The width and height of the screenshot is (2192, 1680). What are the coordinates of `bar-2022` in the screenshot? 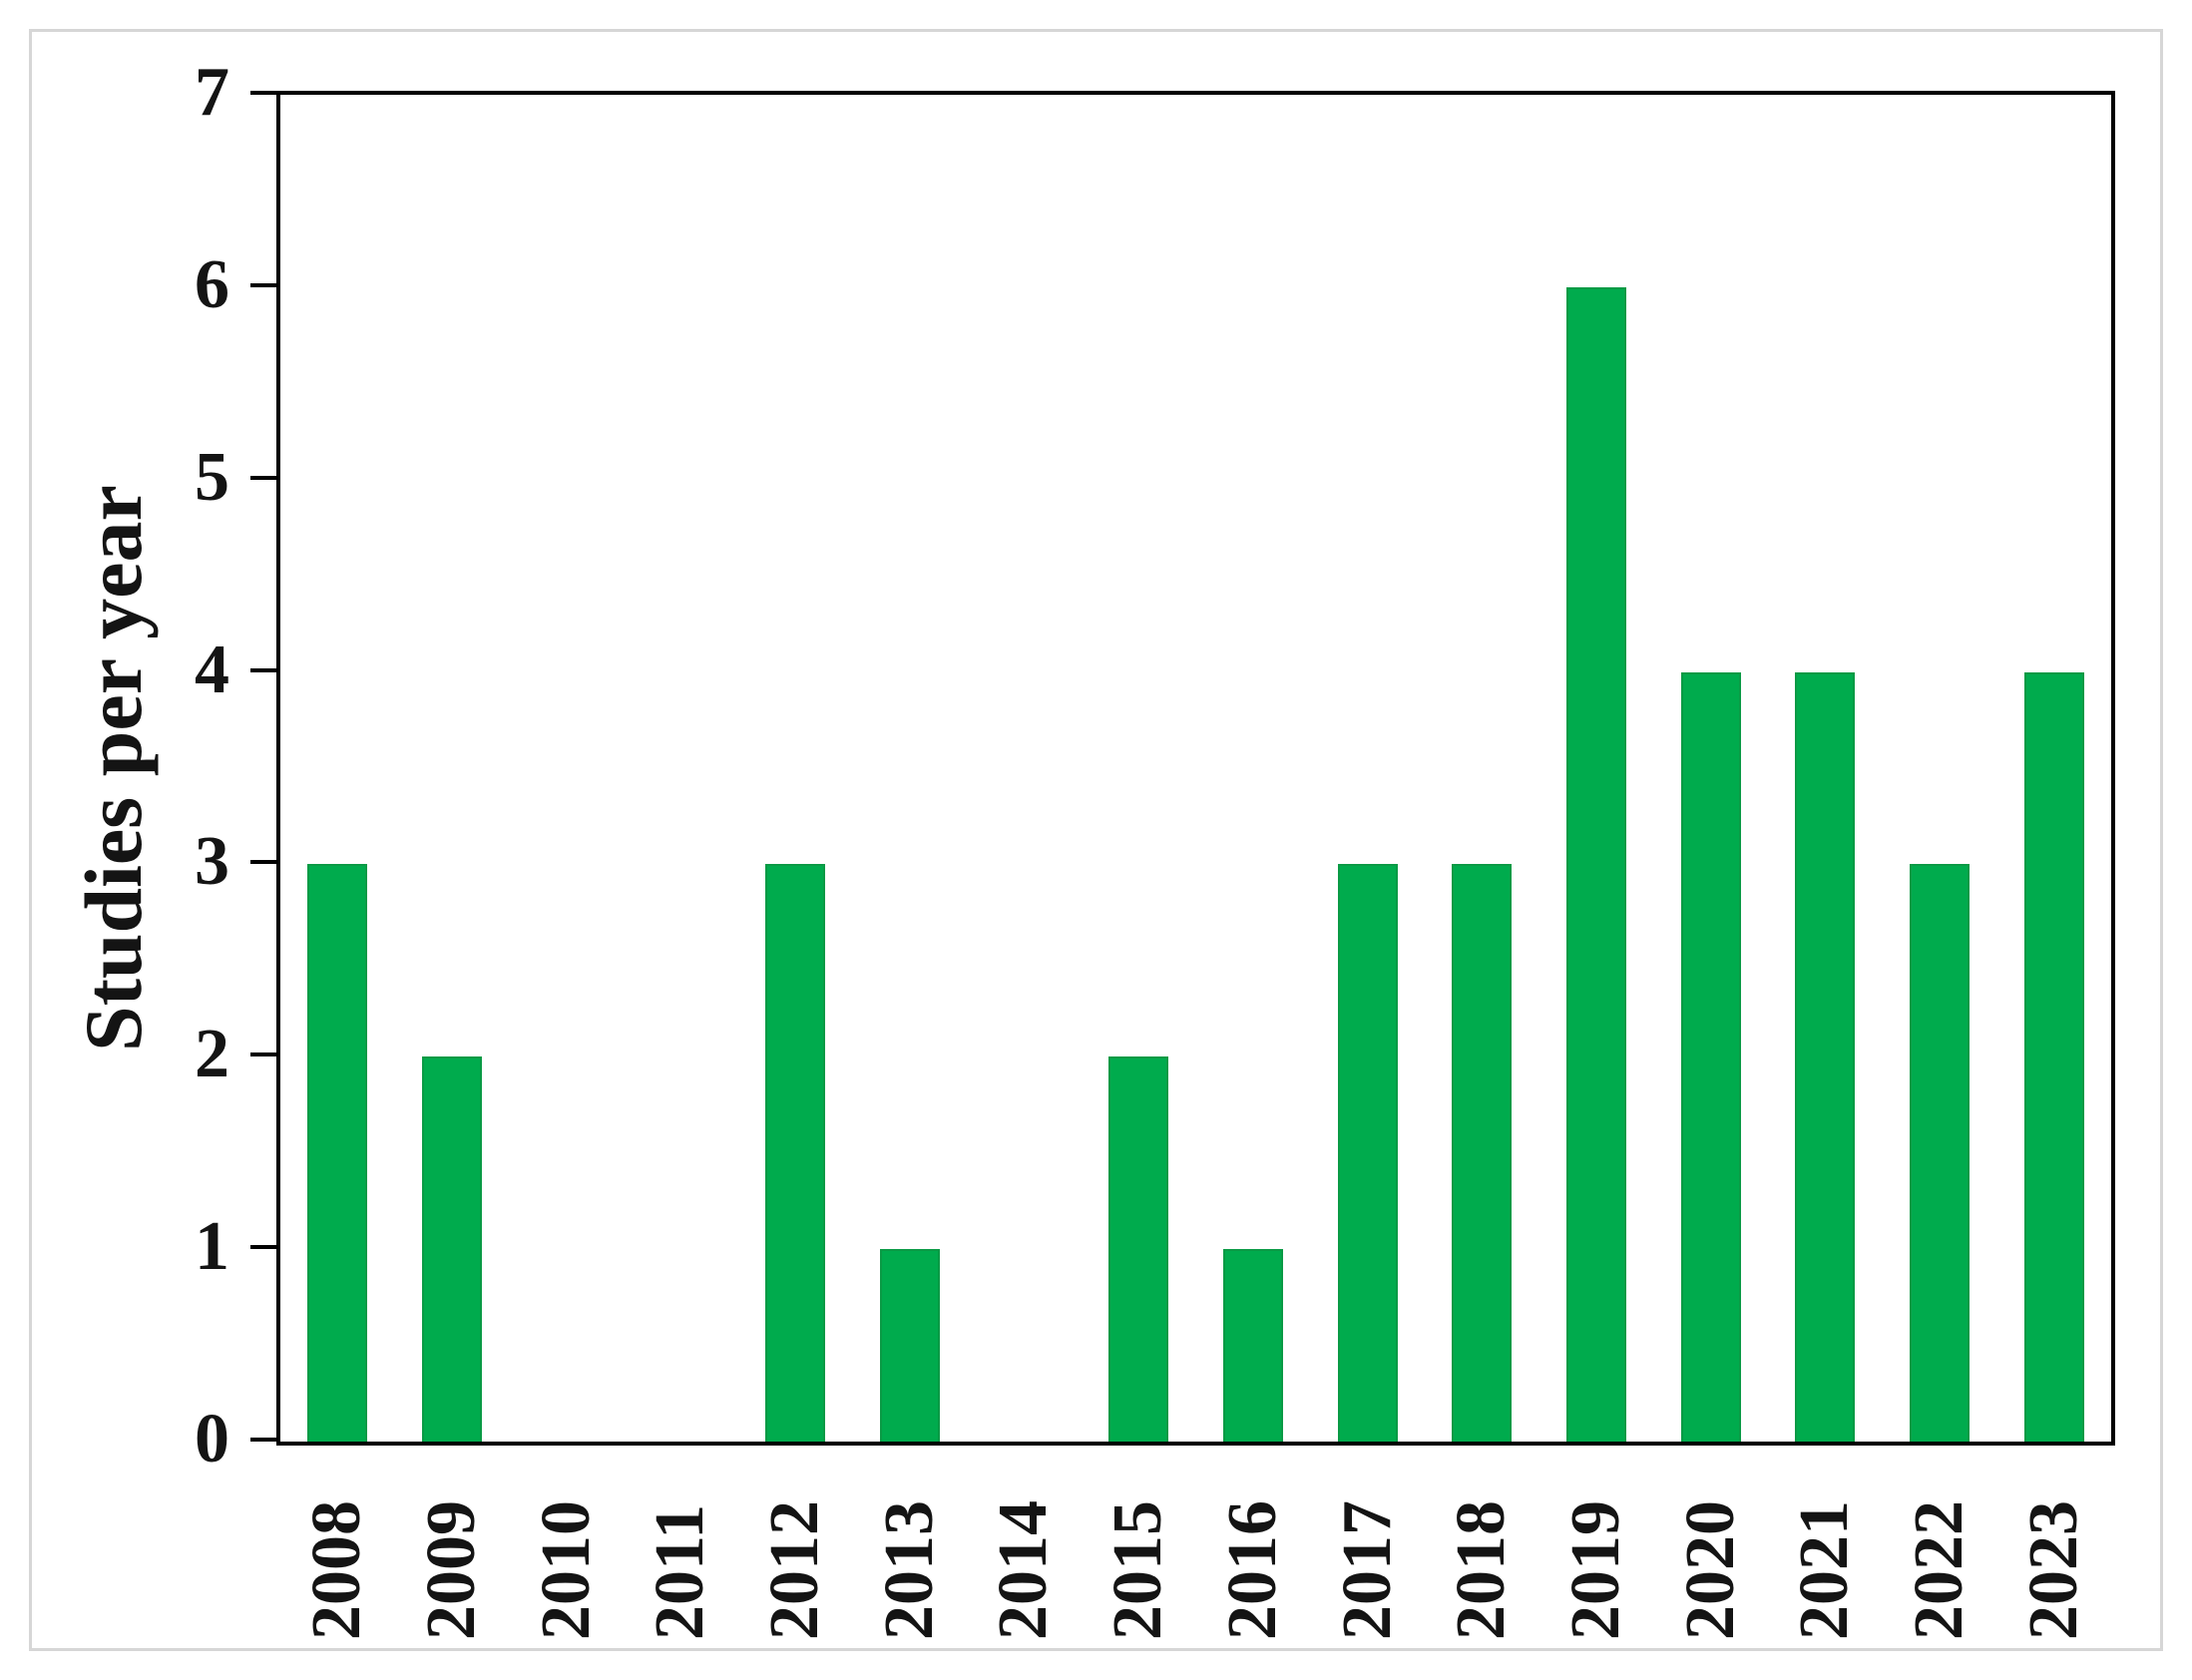 It's located at (1939, 1153).